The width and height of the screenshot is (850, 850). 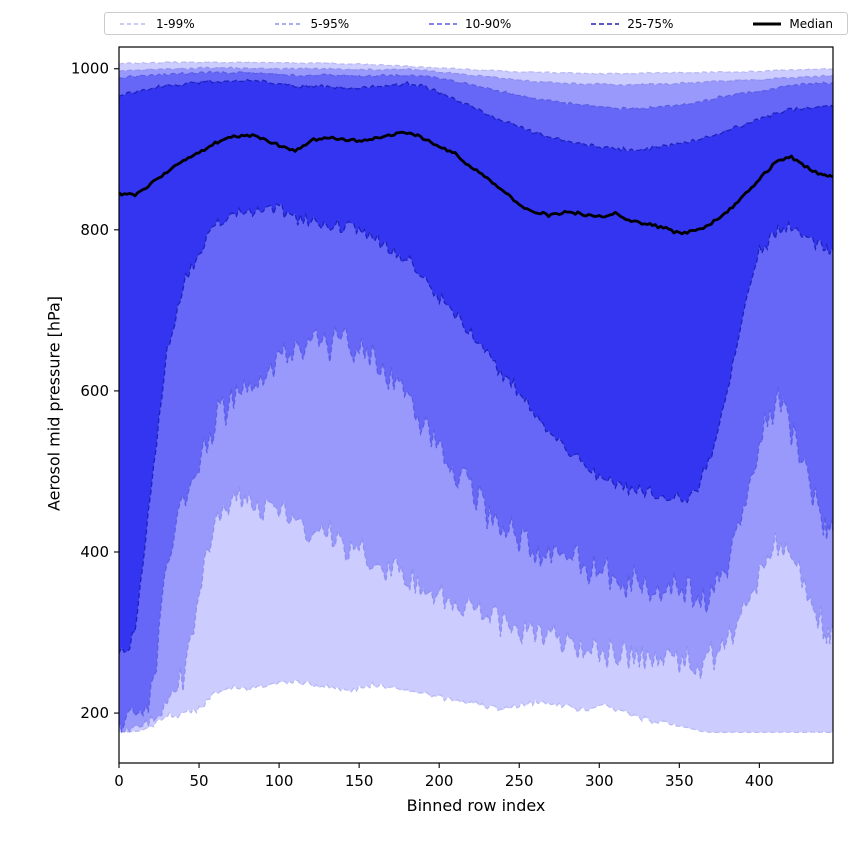 I want to click on y-tick-label: 400, so click(x=94, y=552).